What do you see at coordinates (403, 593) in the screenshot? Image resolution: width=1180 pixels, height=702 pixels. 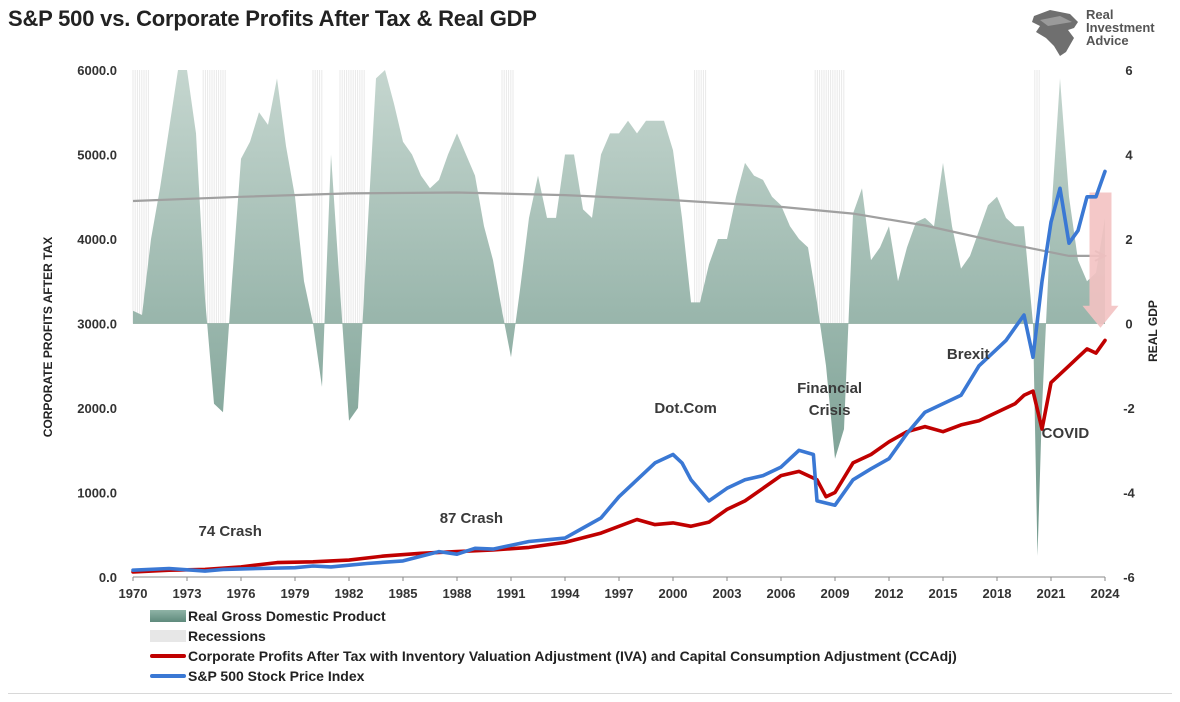 I see `x-tick-label: 1985` at bounding box center [403, 593].